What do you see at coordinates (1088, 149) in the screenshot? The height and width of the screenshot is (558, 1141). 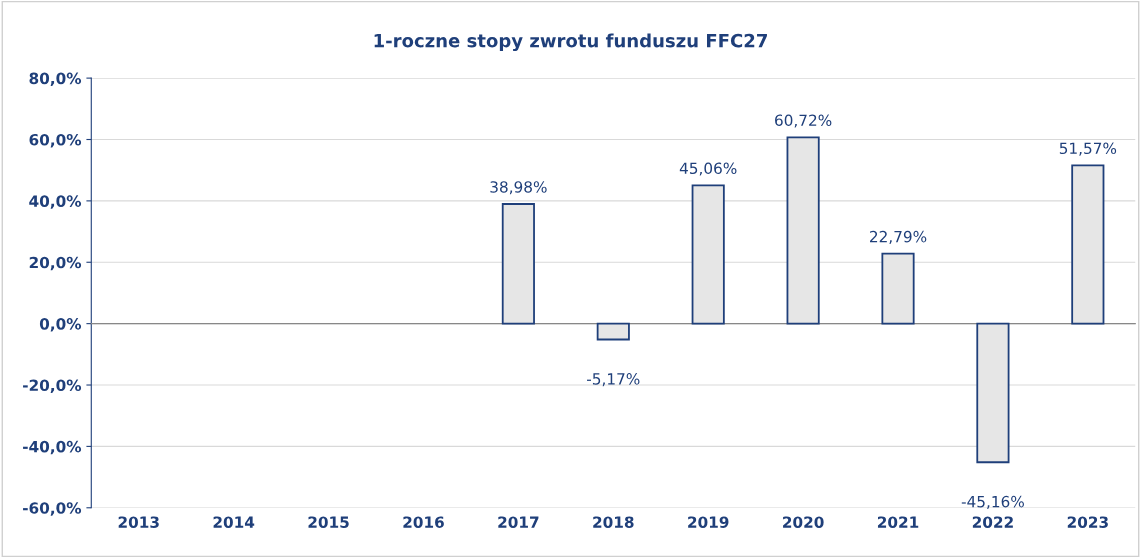 I see `data-label: 51,57%` at bounding box center [1088, 149].